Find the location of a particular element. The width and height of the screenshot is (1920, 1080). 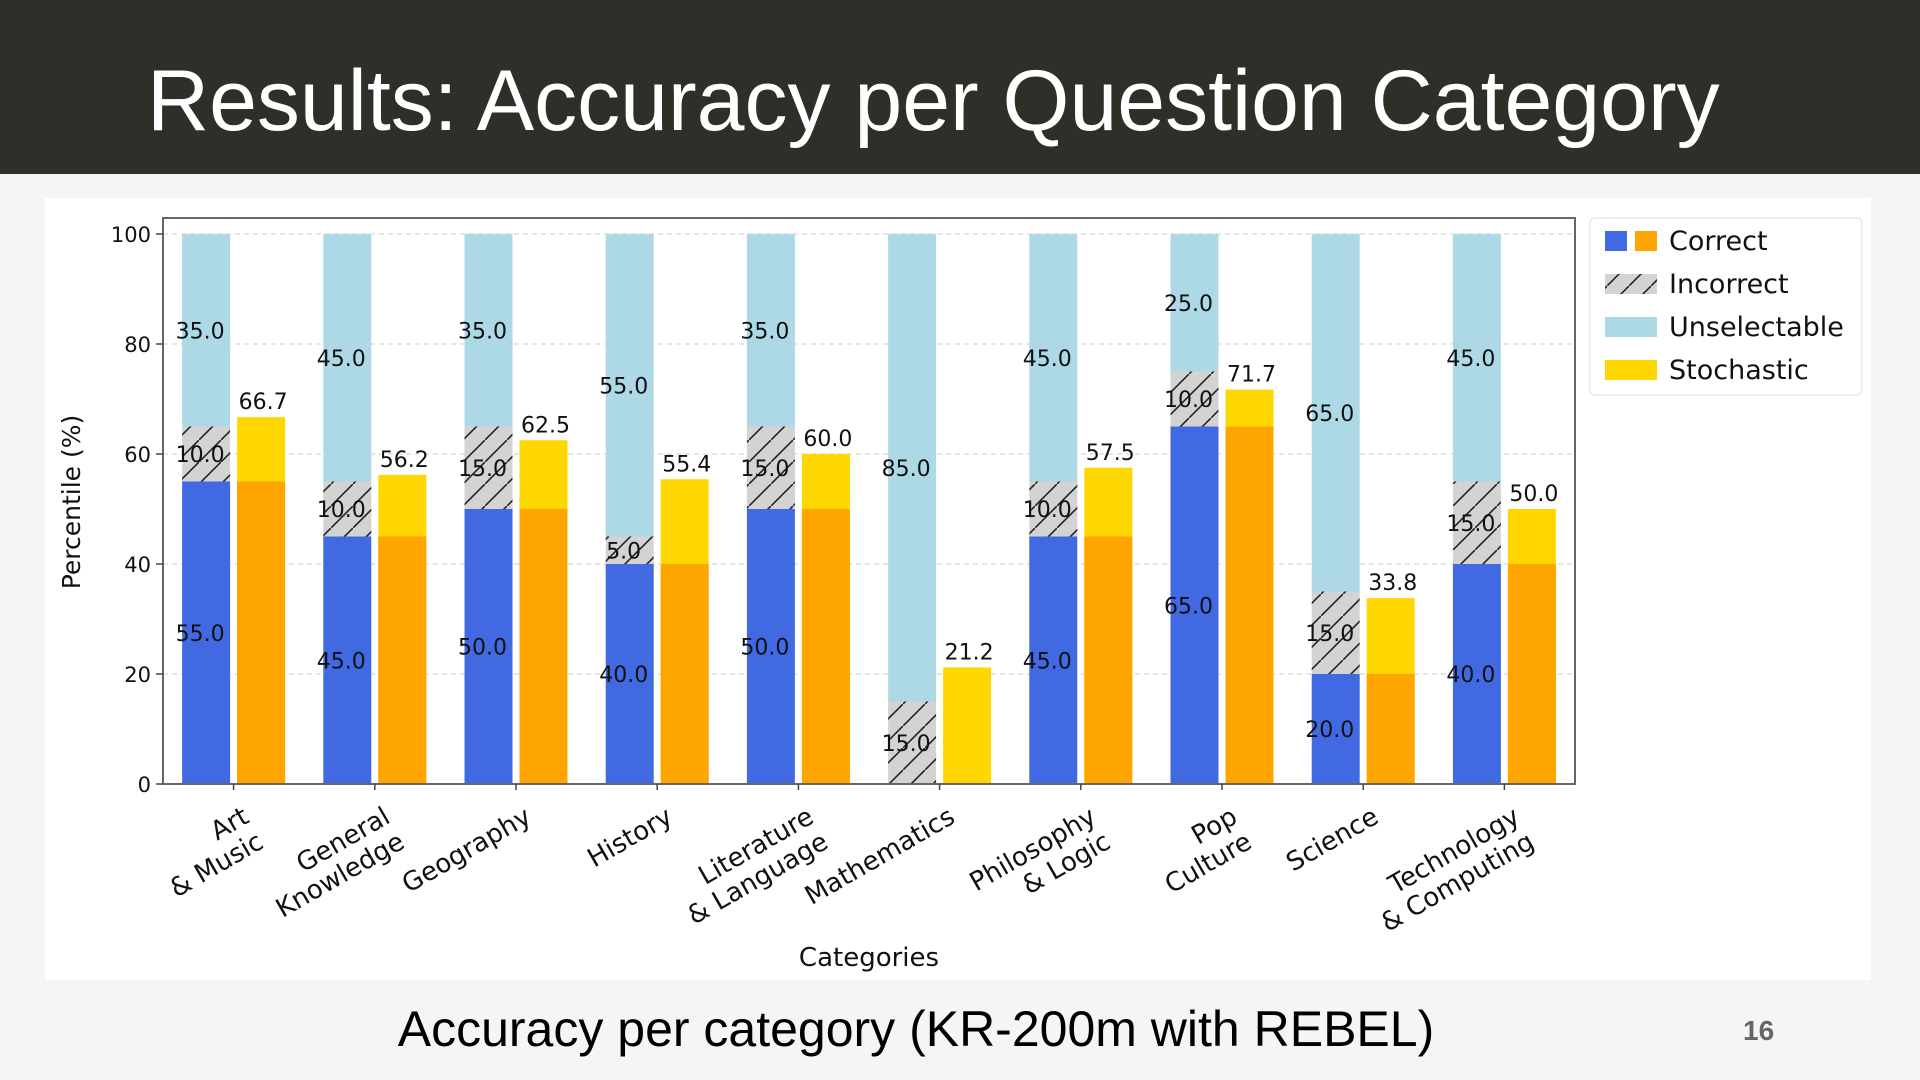

legend-stochastic-label: Stochastic is located at coordinates (1739, 370).